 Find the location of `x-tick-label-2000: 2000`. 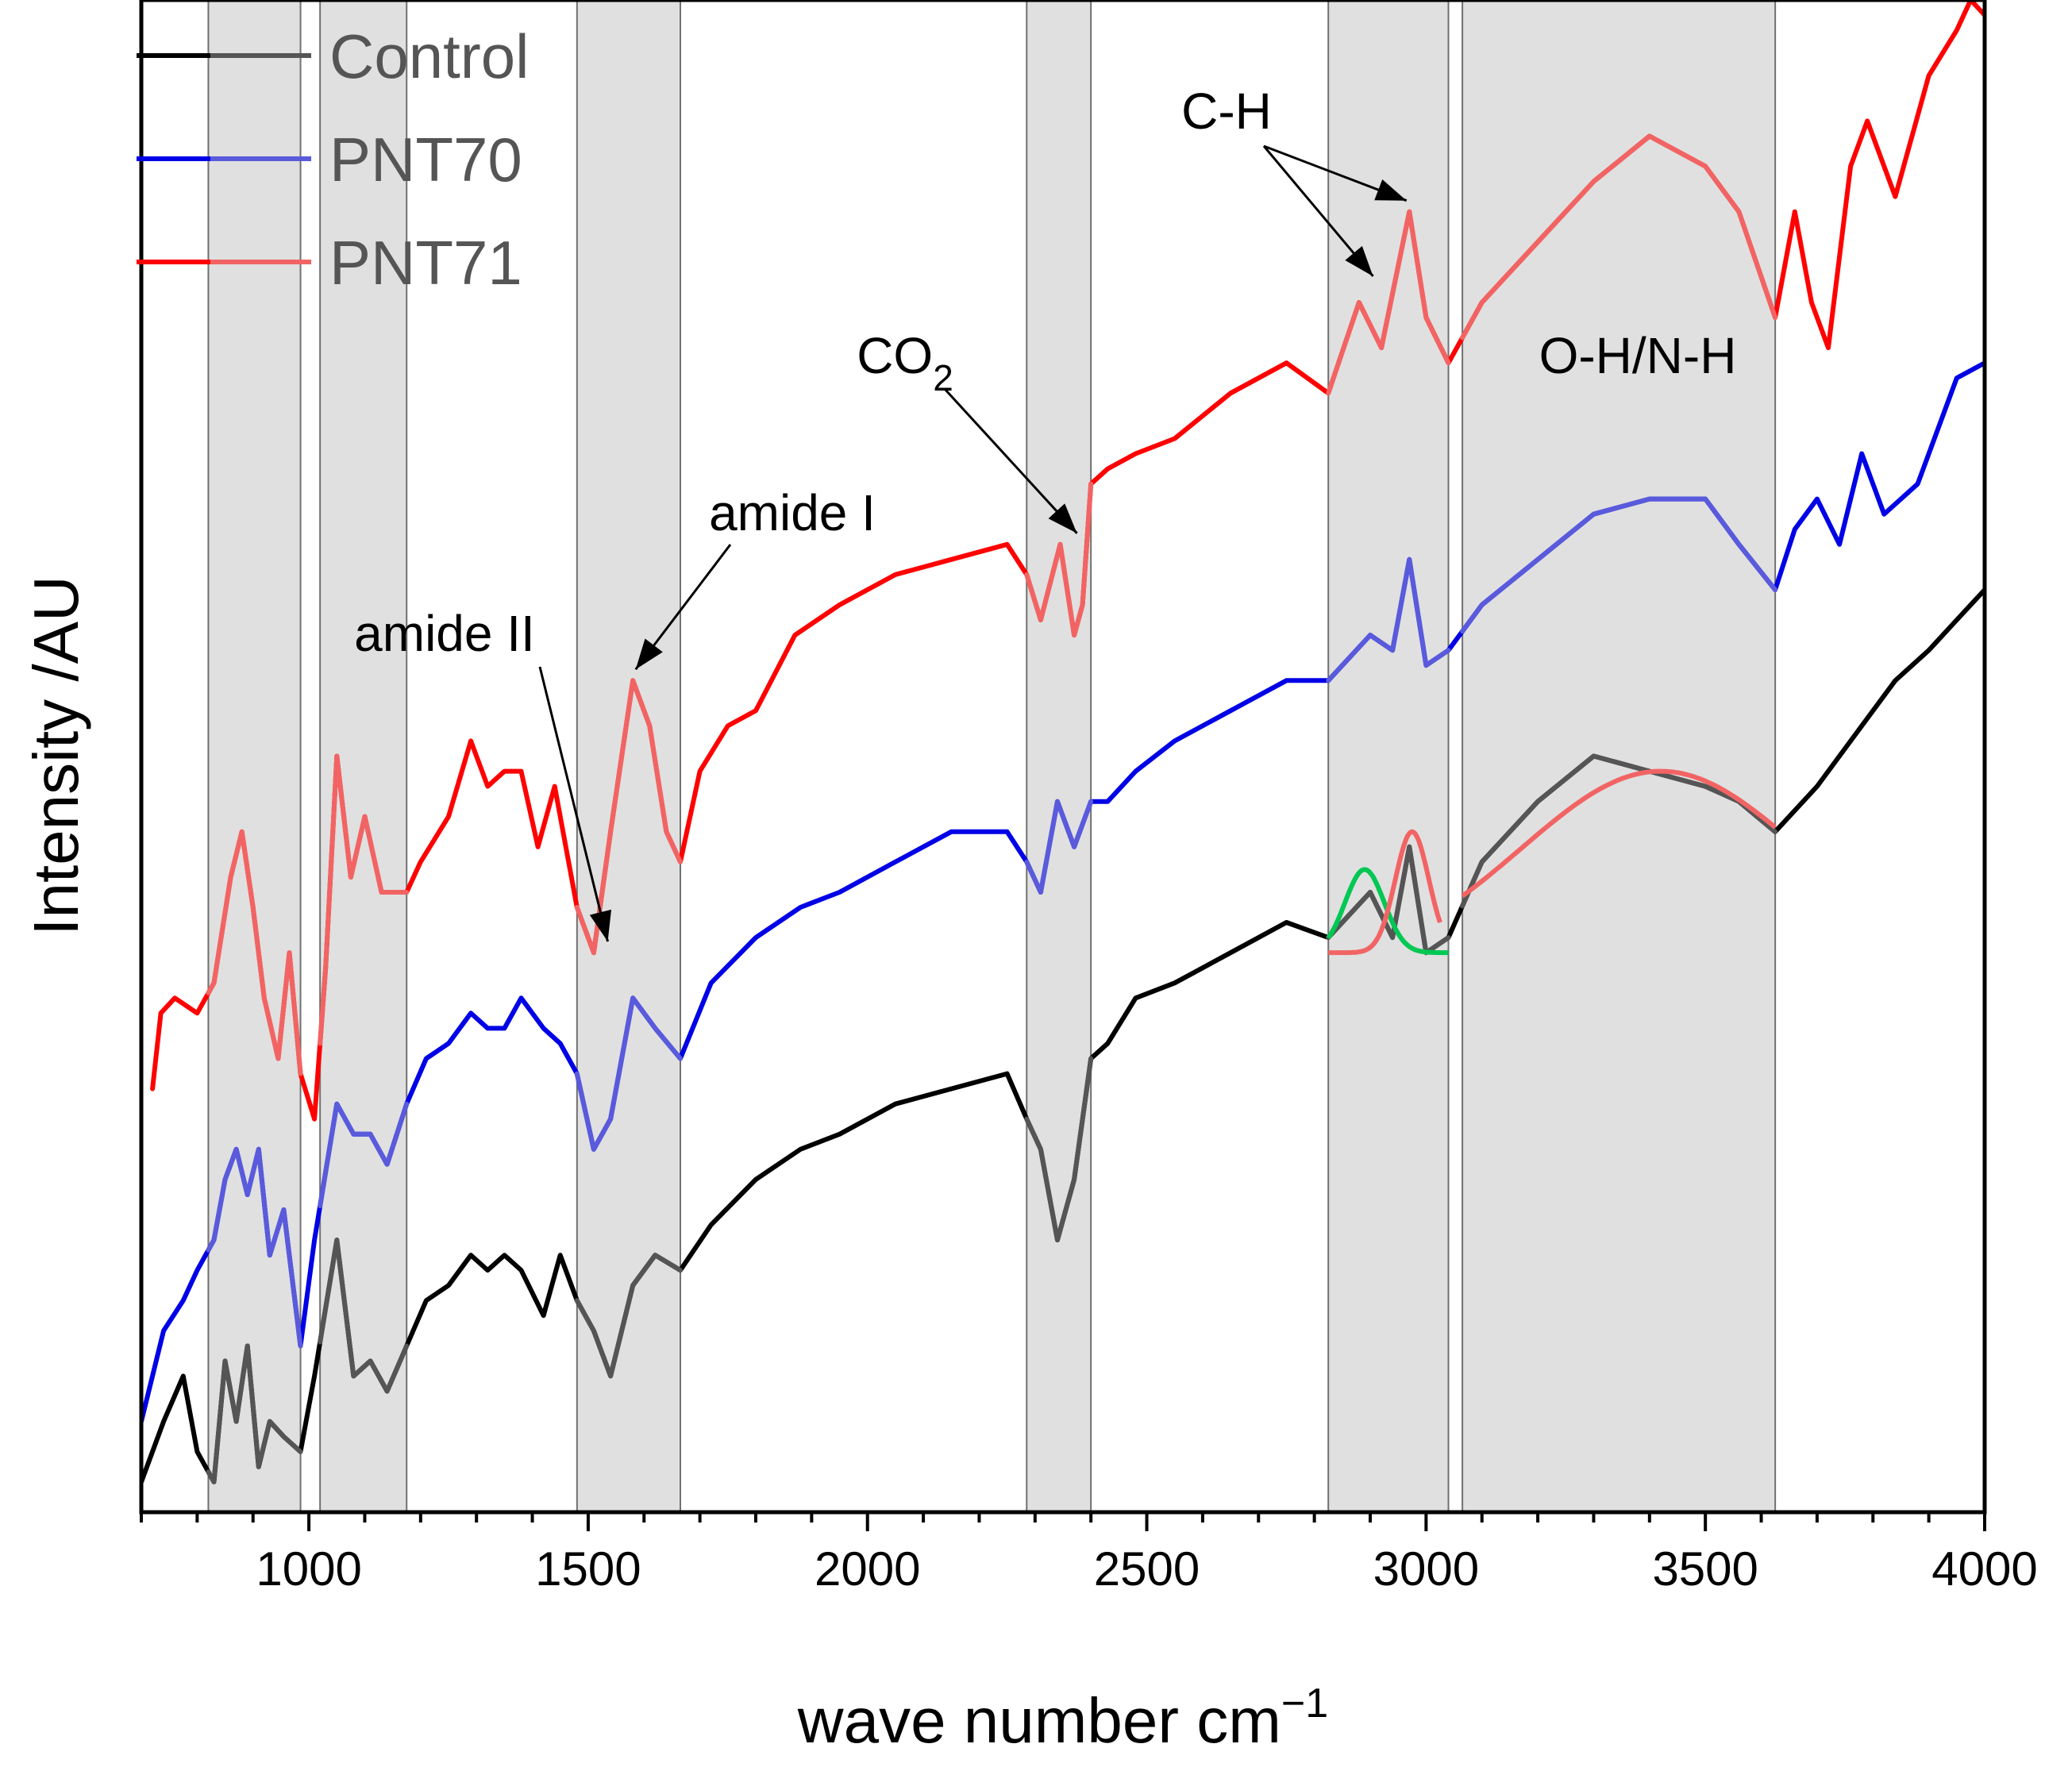

x-tick-label-2000: 2000 is located at coordinates (867, 1569).